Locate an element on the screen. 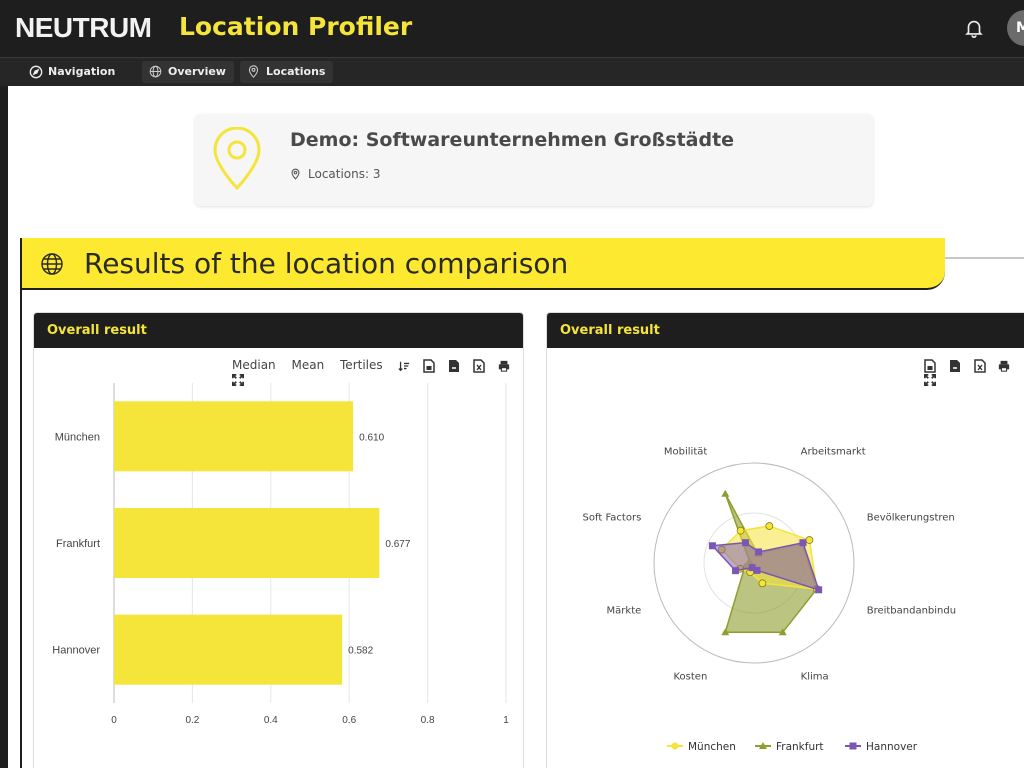 The width and height of the screenshot is (1024, 768). nav-navigation-label: Navigation is located at coordinates (82, 71).